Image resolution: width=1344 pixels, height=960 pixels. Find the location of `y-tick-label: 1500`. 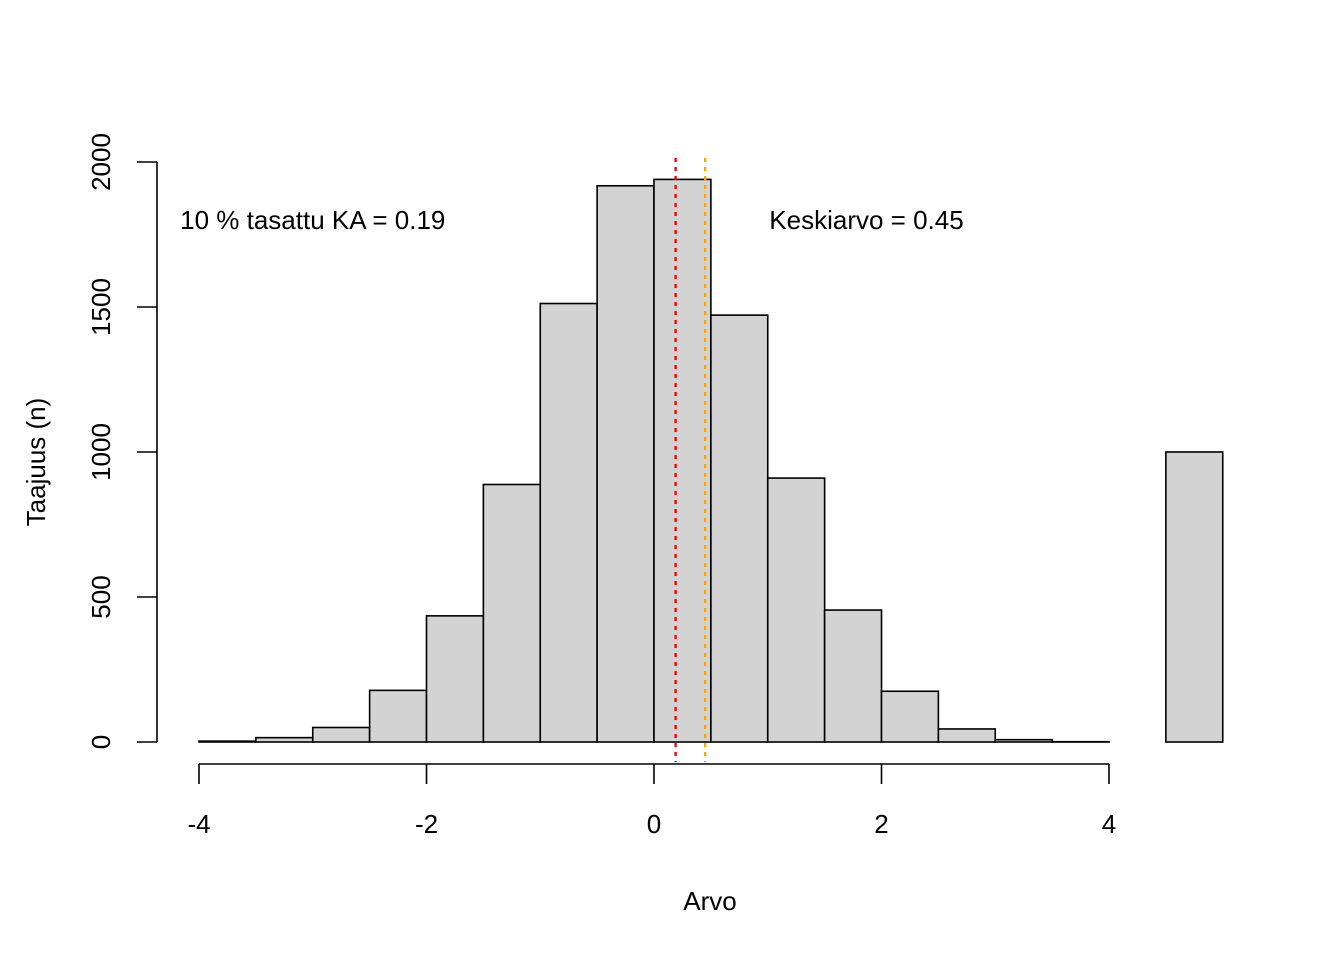

y-tick-label: 1500 is located at coordinates (101, 307).